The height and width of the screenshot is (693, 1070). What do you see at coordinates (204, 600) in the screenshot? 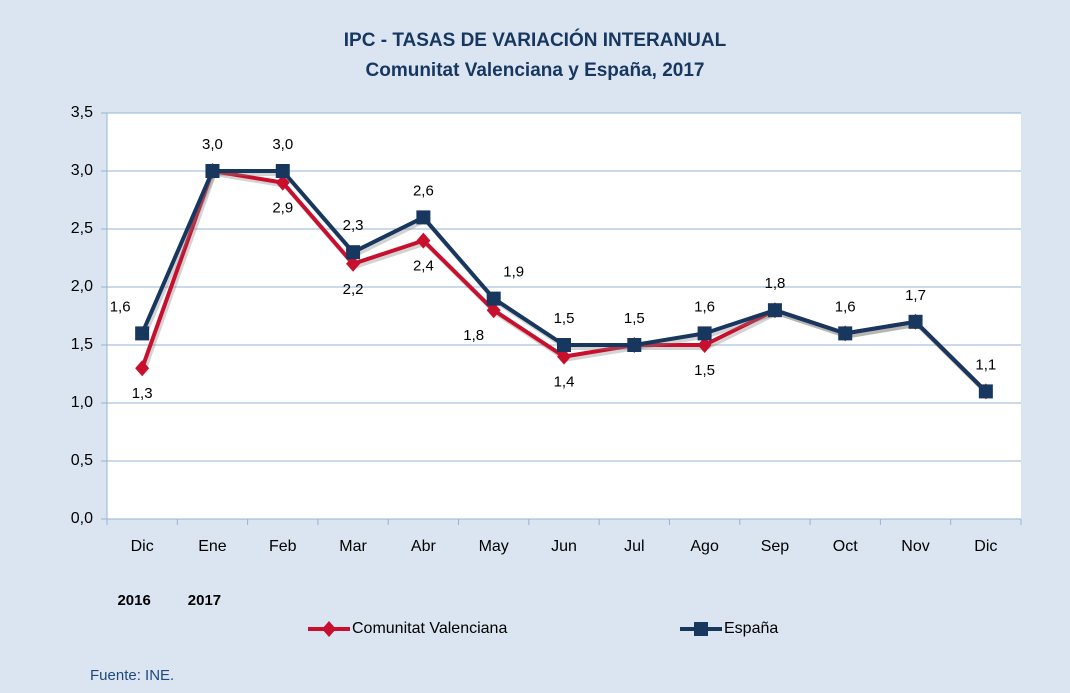
I see `year-label: 2017` at bounding box center [204, 600].